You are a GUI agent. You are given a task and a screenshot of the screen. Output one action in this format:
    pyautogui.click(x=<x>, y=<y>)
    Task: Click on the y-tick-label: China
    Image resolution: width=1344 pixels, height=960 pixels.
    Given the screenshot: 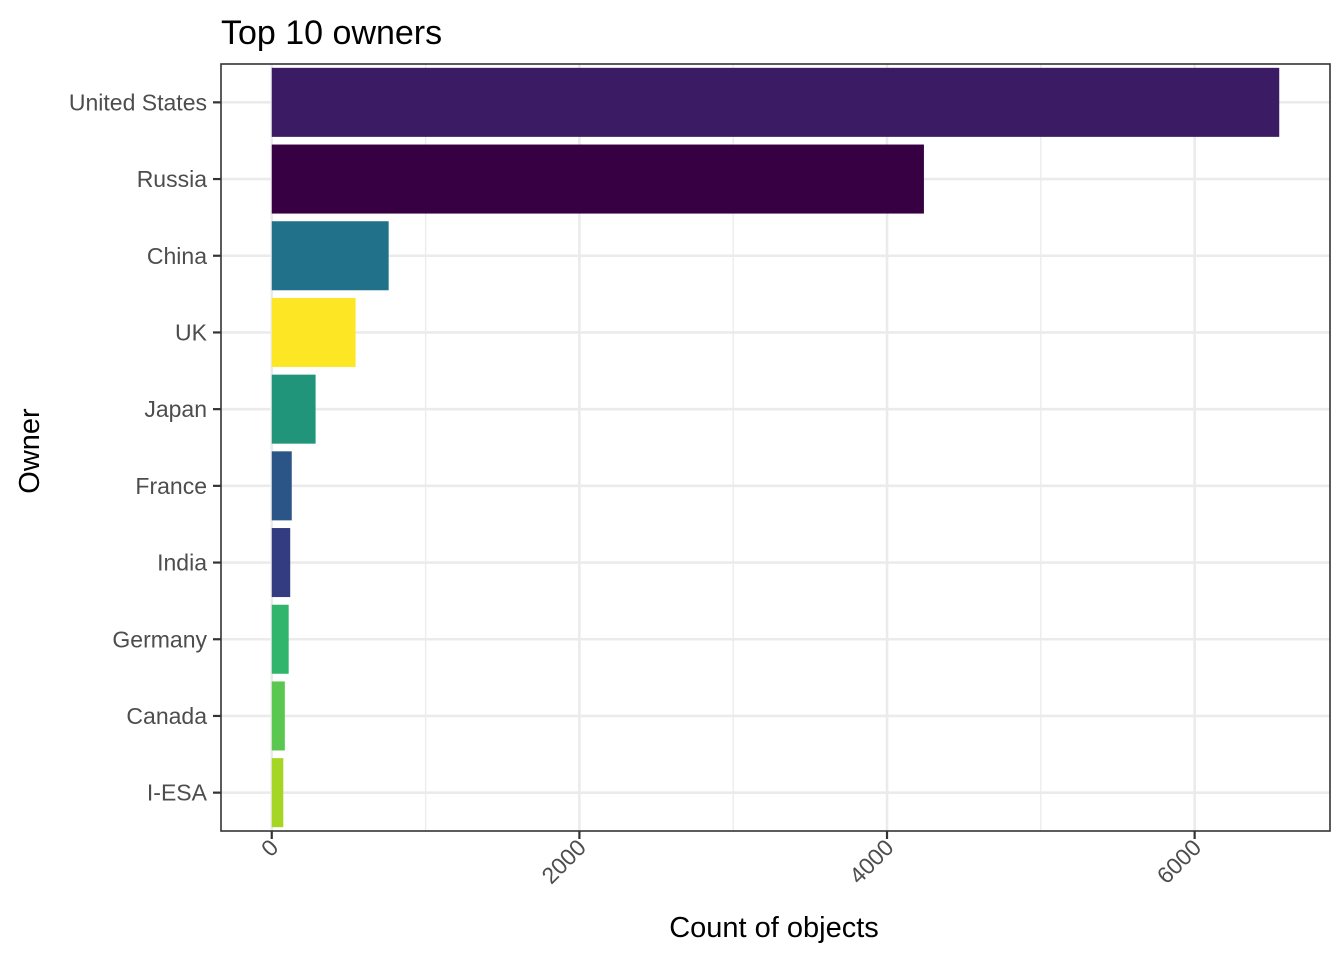 What is the action you would take?
    pyautogui.click(x=177, y=256)
    